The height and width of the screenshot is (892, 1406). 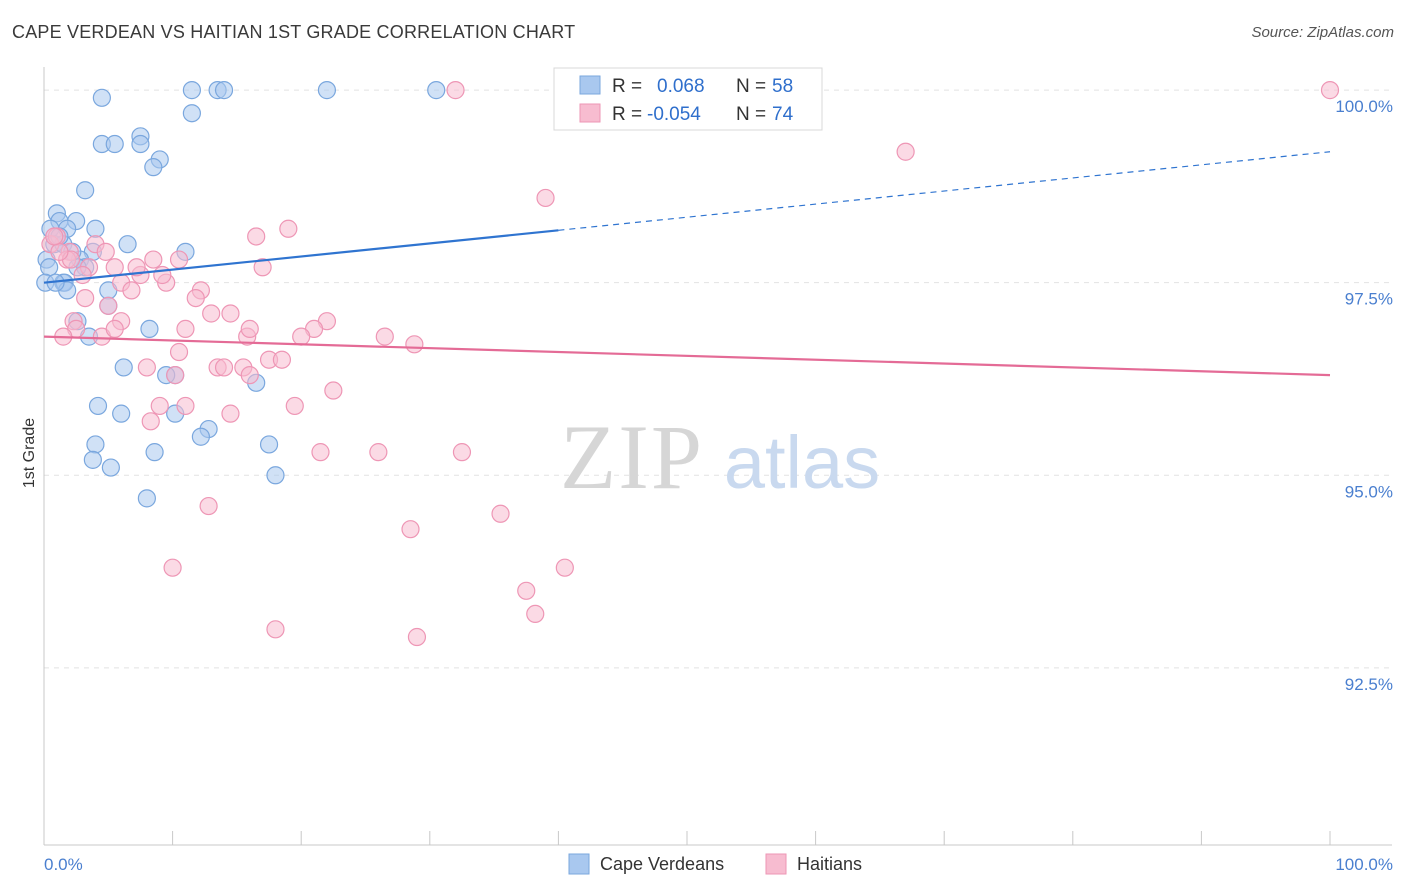 I want to click on correlation-legend: R = 0.068 N = 58 R = -0.054 N = 74, so click(x=688, y=99).